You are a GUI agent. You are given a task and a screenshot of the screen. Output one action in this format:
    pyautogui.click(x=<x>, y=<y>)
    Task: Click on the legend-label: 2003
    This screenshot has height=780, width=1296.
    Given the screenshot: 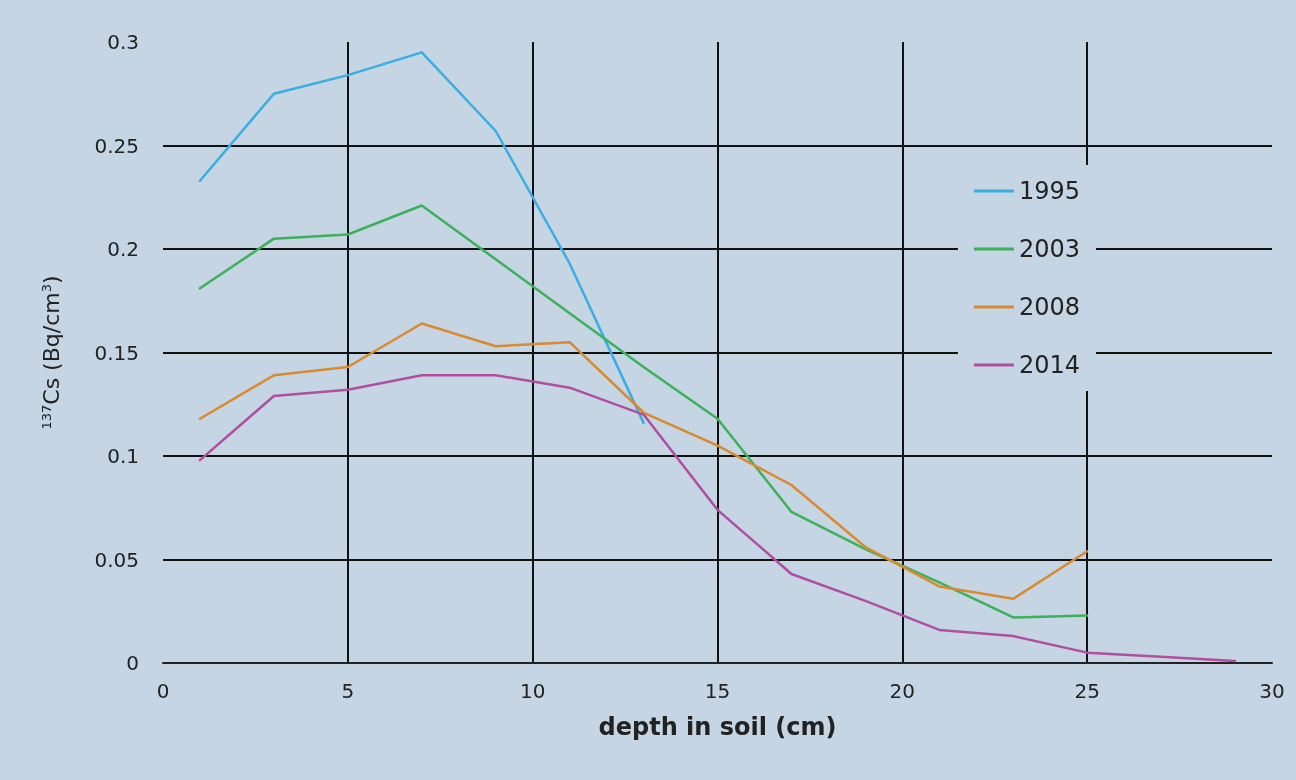 What is the action you would take?
    pyautogui.click(x=1049, y=249)
    